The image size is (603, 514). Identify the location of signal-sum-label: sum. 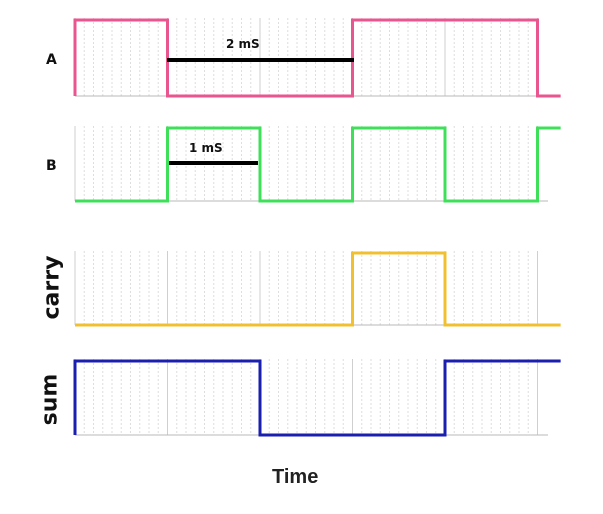
(50, 399).